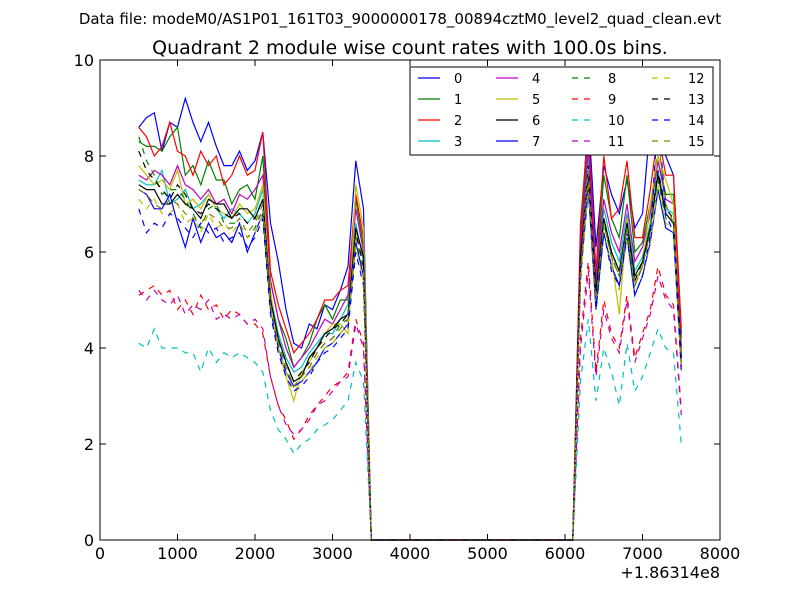 The width and height of the screenshot is (800, 600). What do you see at coordinates (100, 553) in the screenshot?
I see `x-tick-label: 0` at bounding box center [100, 553].